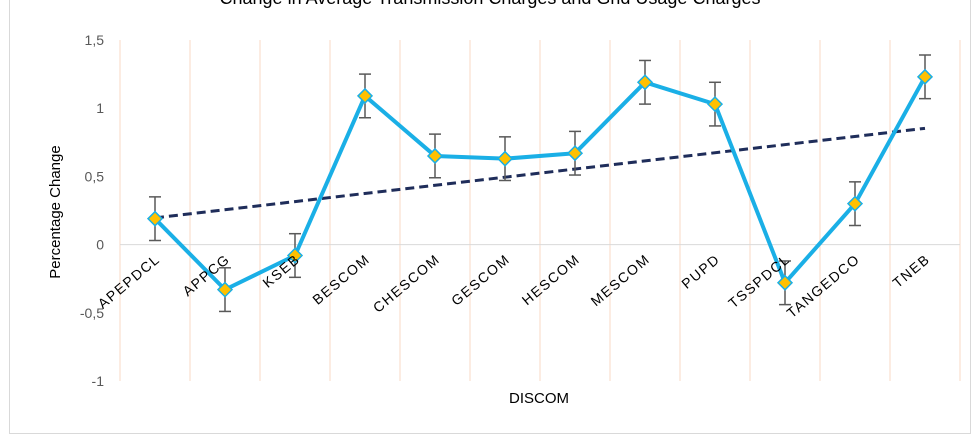 The height and width of the screenshot is (434, 980). What do you see at coordinates (55, 211) in the screenshot?
I see `y-axis-label: Percentage Change` at bounding box center [55, 211].